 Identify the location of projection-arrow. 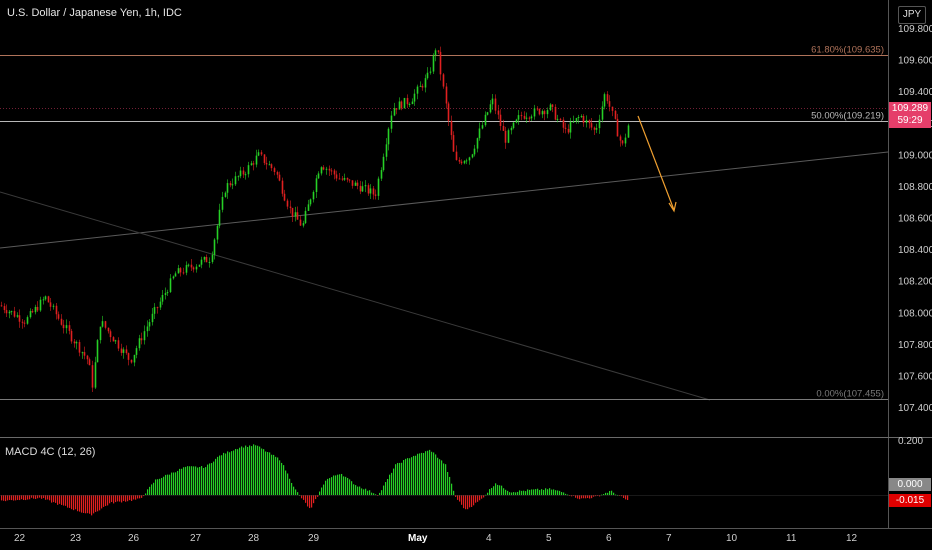
(657, 164).